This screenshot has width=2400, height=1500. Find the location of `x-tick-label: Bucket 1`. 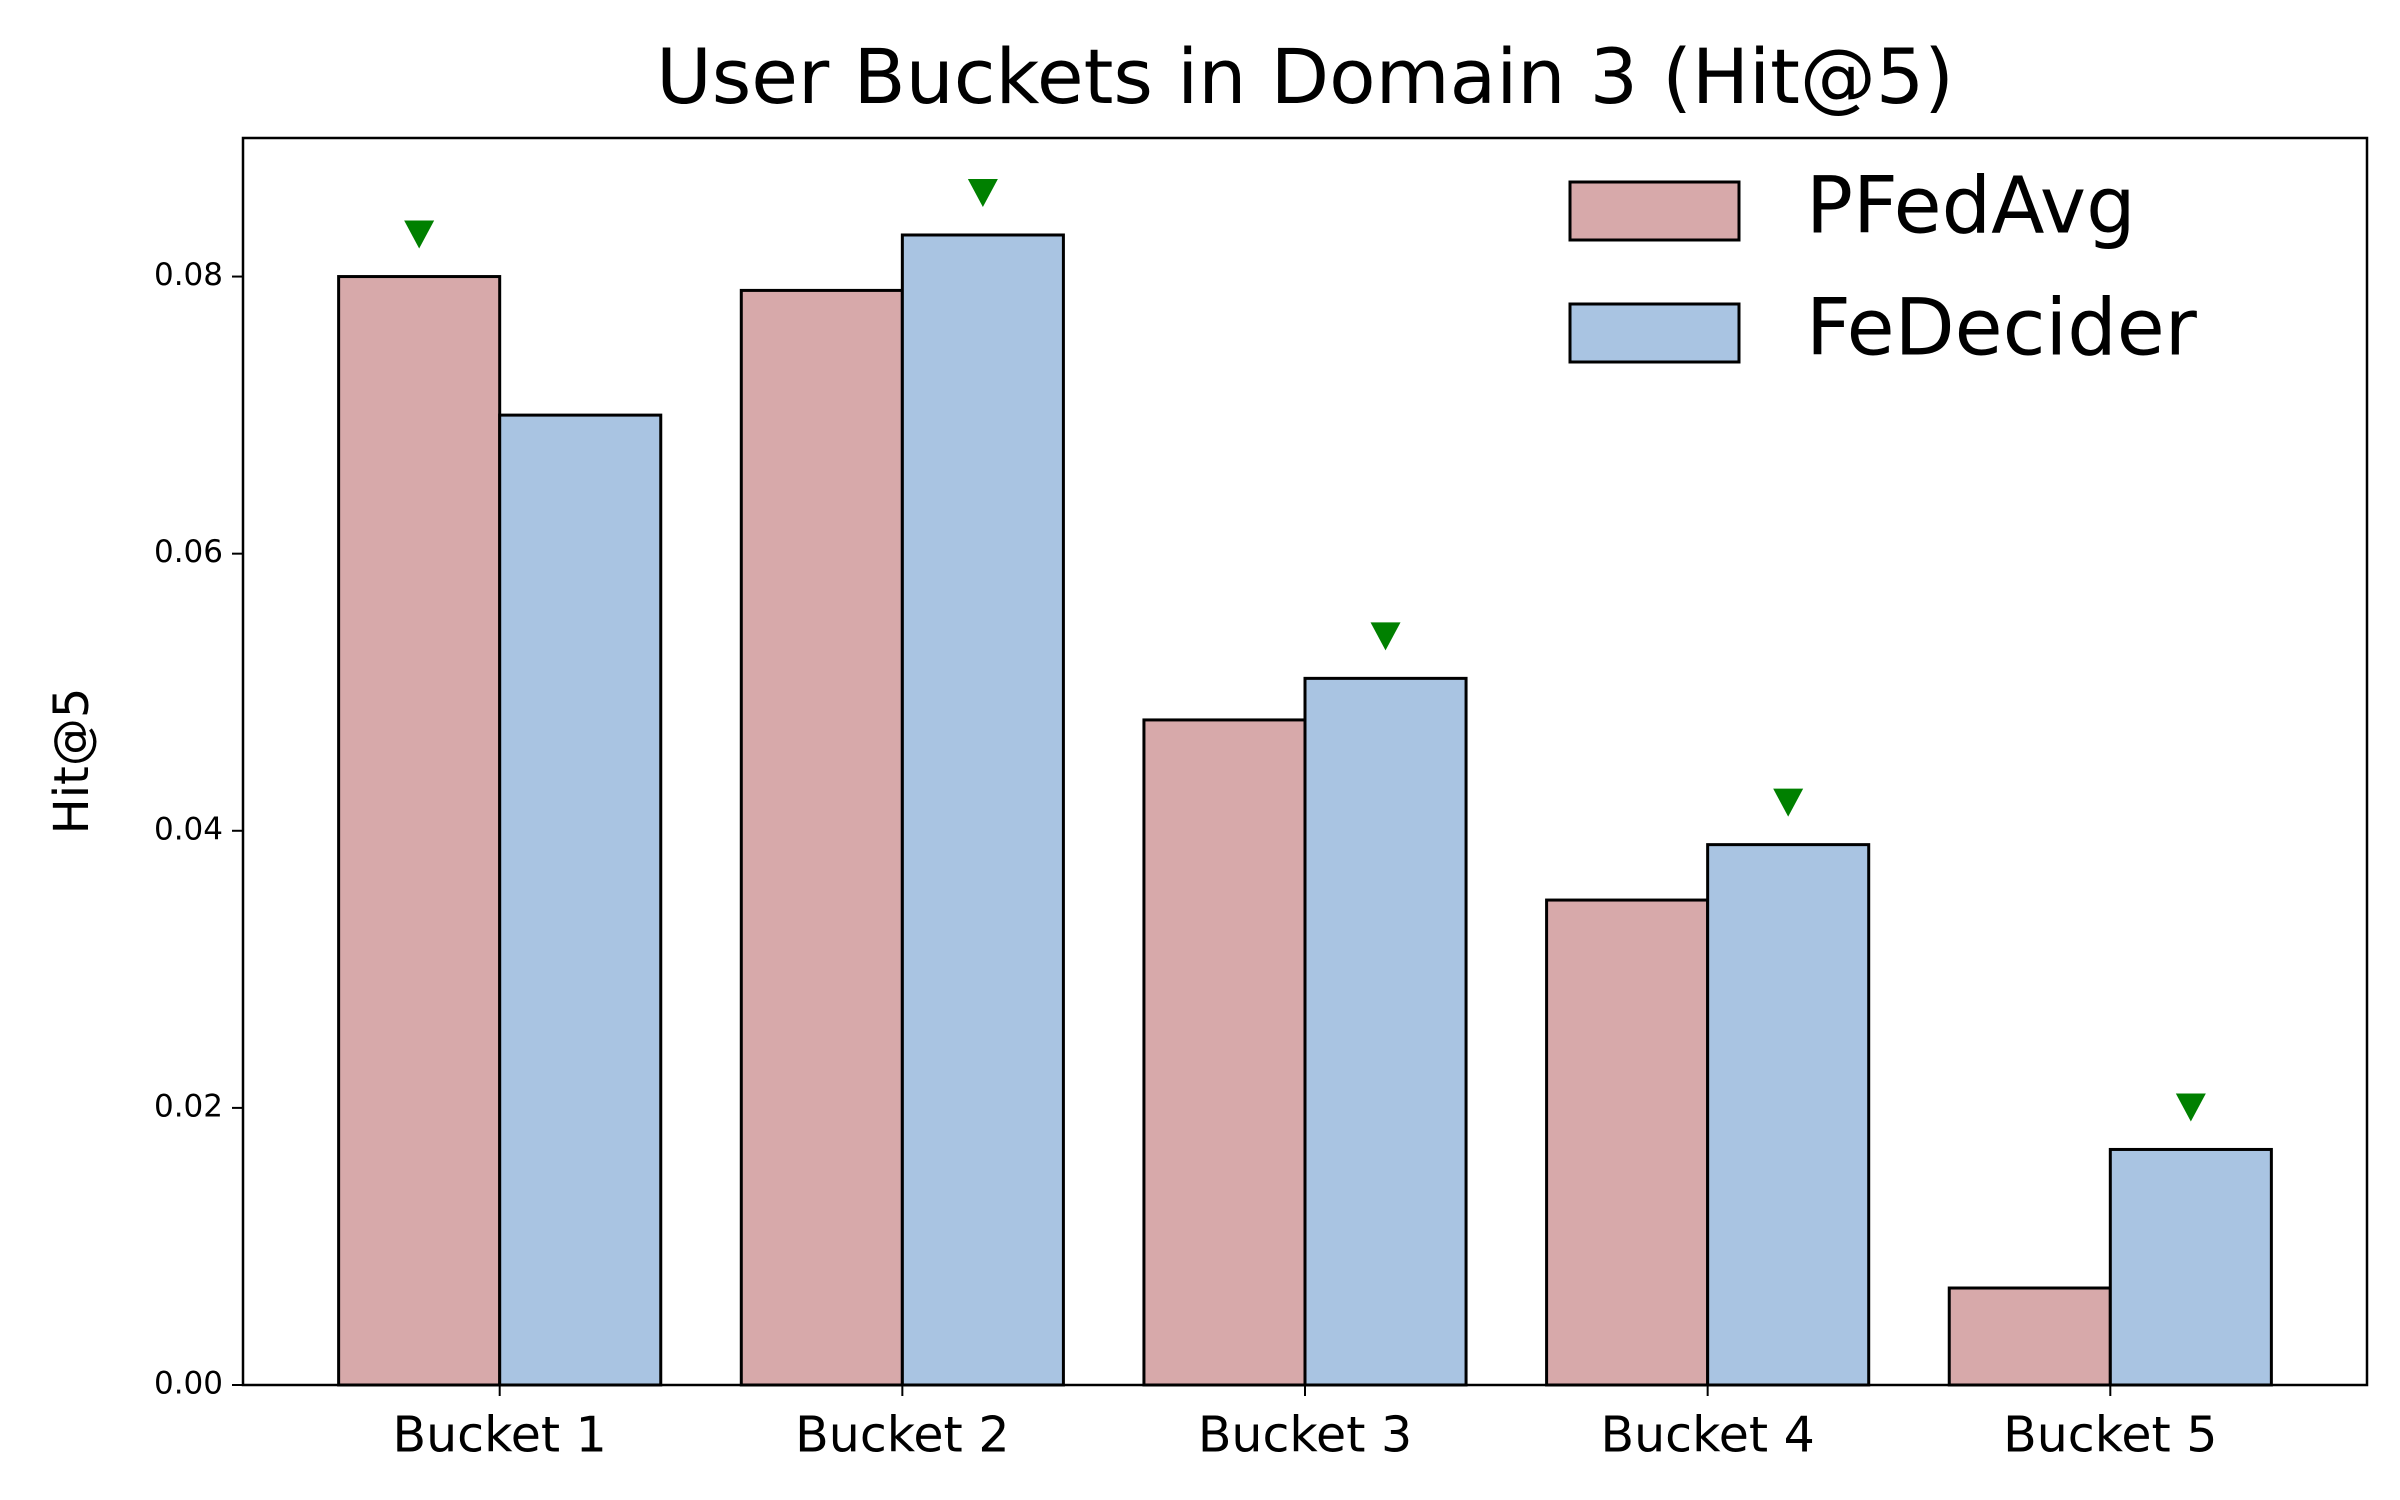

x-tick-label: Bucket 1 is located at coordinates (500, 1435).